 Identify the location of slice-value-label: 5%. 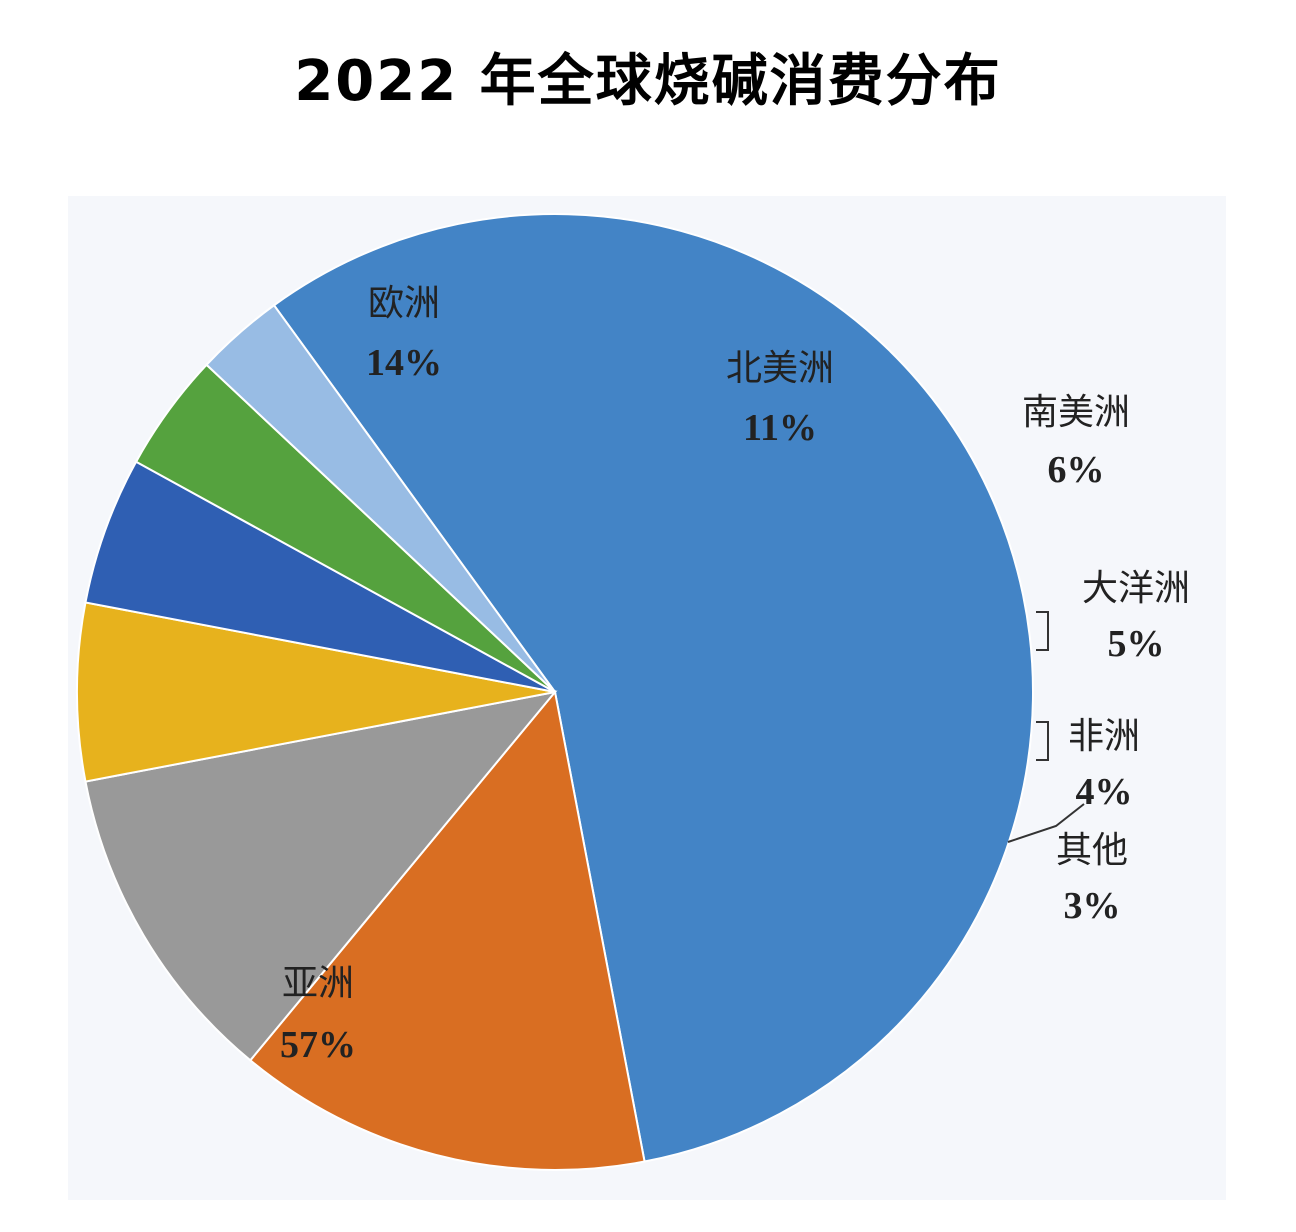
(1136, 644).